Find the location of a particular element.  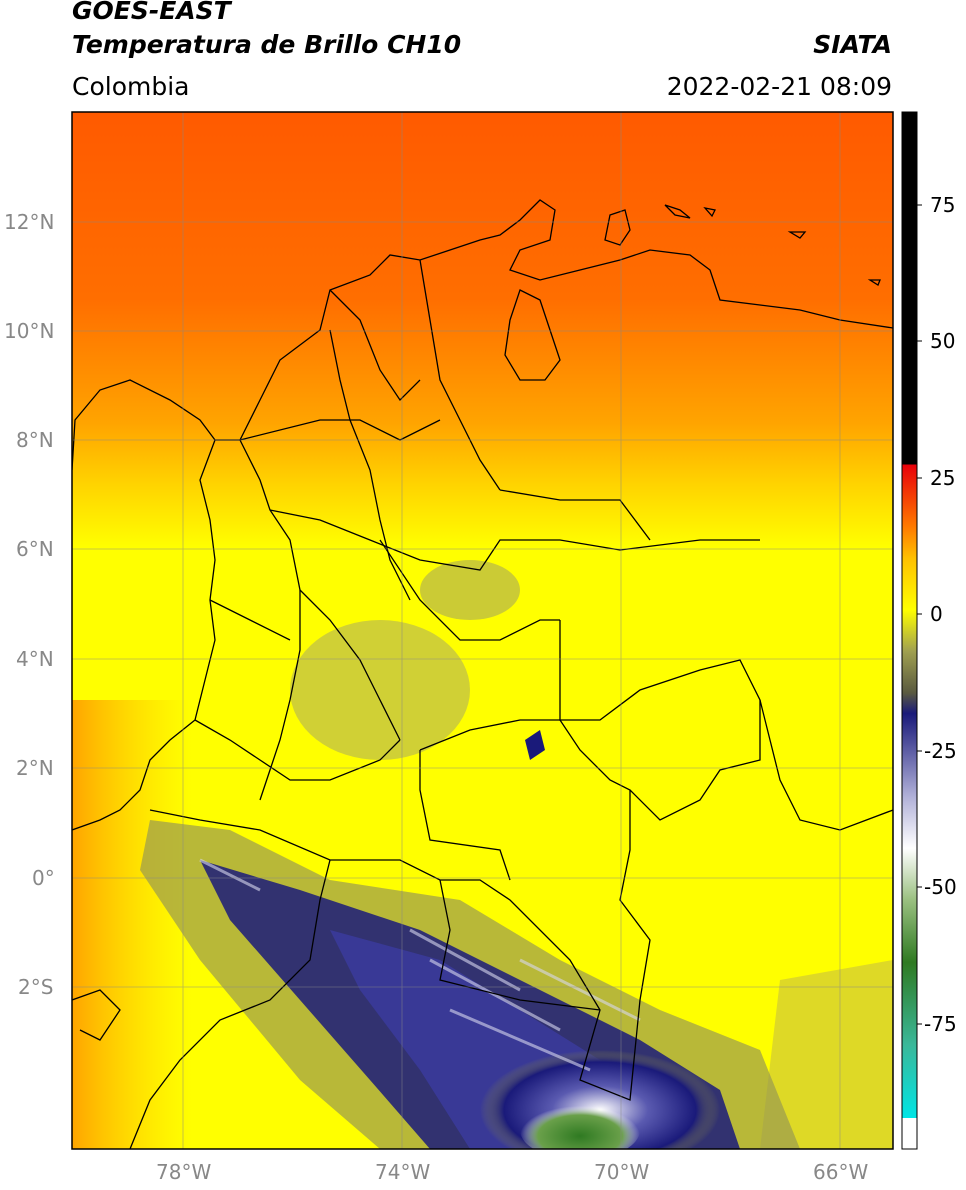

colorbar-label-0: 0 is located at coordinates (936, 614).